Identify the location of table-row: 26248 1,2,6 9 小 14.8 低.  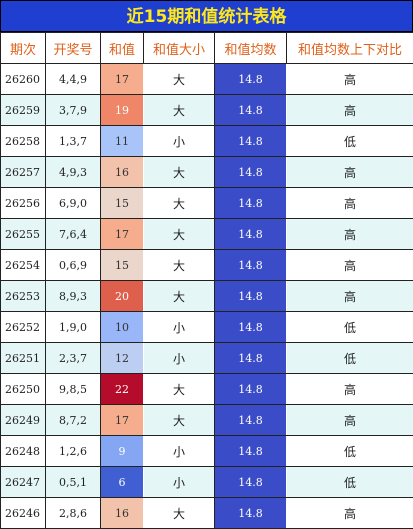
(206, 451).